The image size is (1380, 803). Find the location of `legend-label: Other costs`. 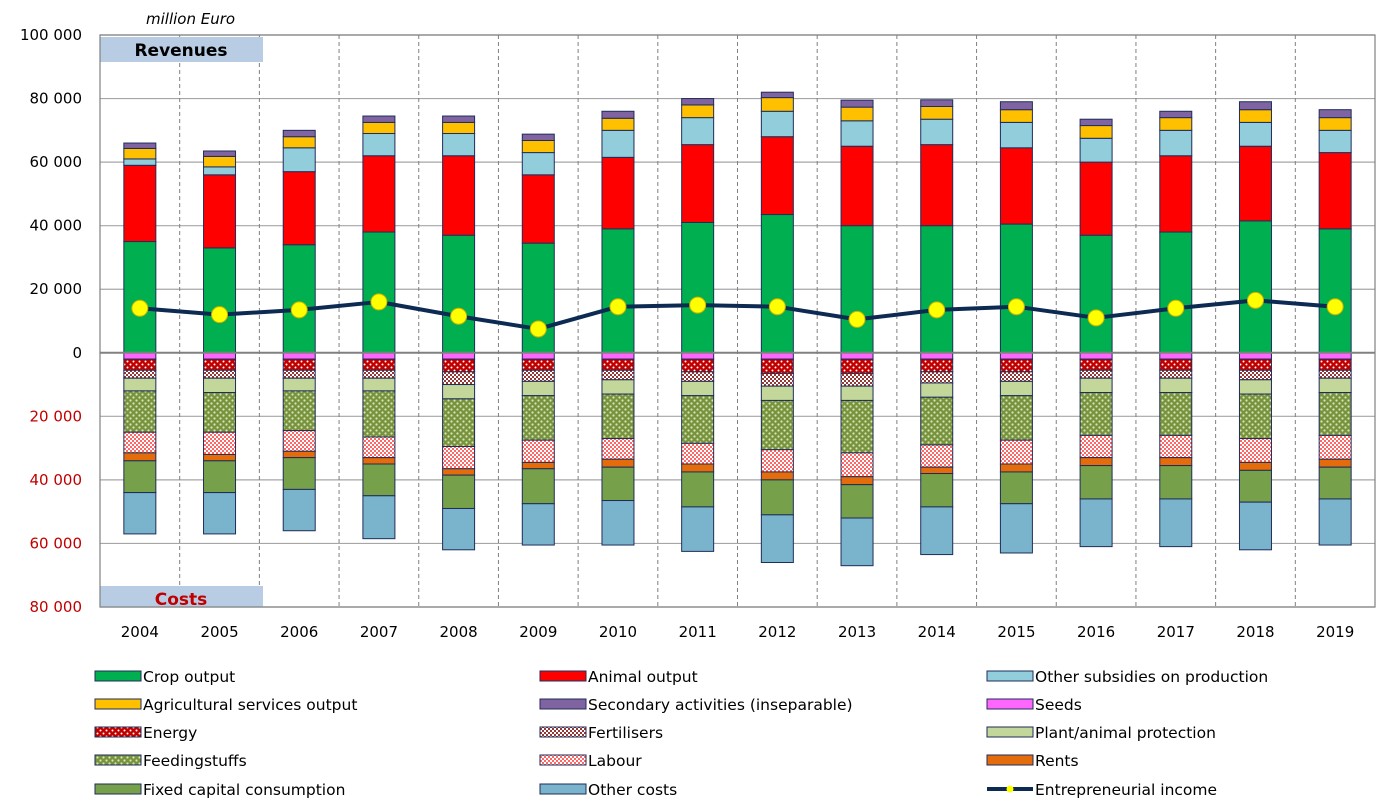

legend-label: Other costs is located at coordinates (632, 790).